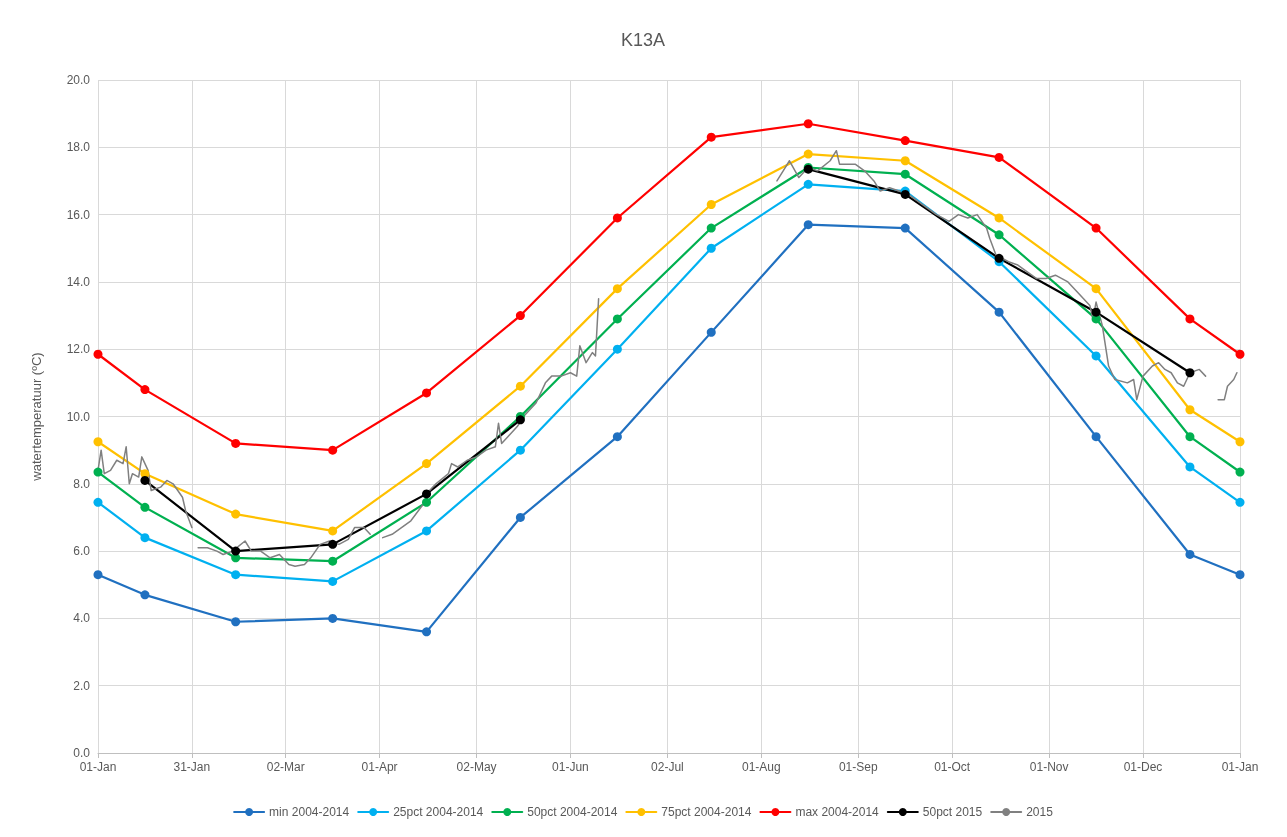 Image resolution: width=1287 pixels, height=837 pixels. What do you see at coordinates (309, 812) in the screenshot?
I see `legend-label: min 2004-2014` at bounding box center [309, 812].